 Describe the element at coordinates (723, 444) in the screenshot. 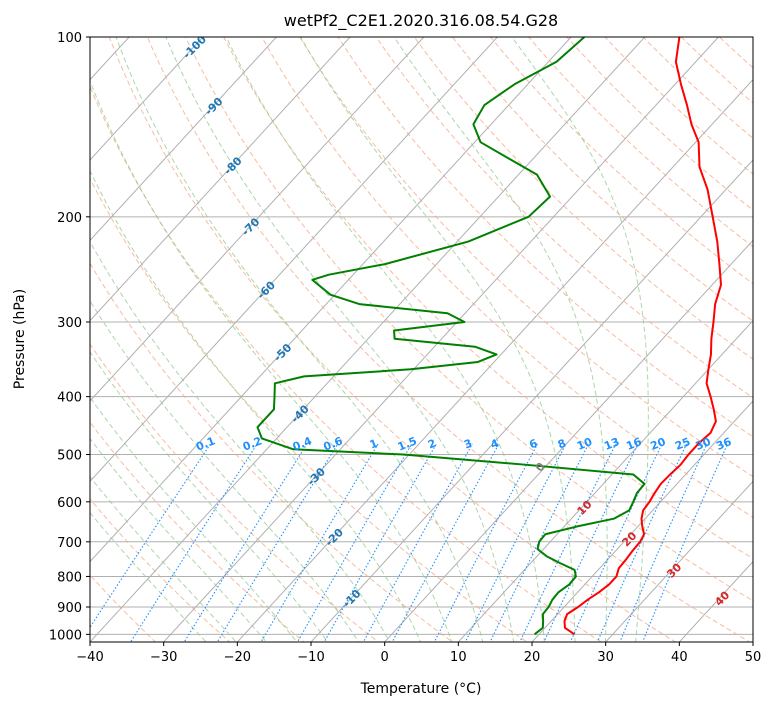

I see `mixing-ratio-label: 36` at that location.